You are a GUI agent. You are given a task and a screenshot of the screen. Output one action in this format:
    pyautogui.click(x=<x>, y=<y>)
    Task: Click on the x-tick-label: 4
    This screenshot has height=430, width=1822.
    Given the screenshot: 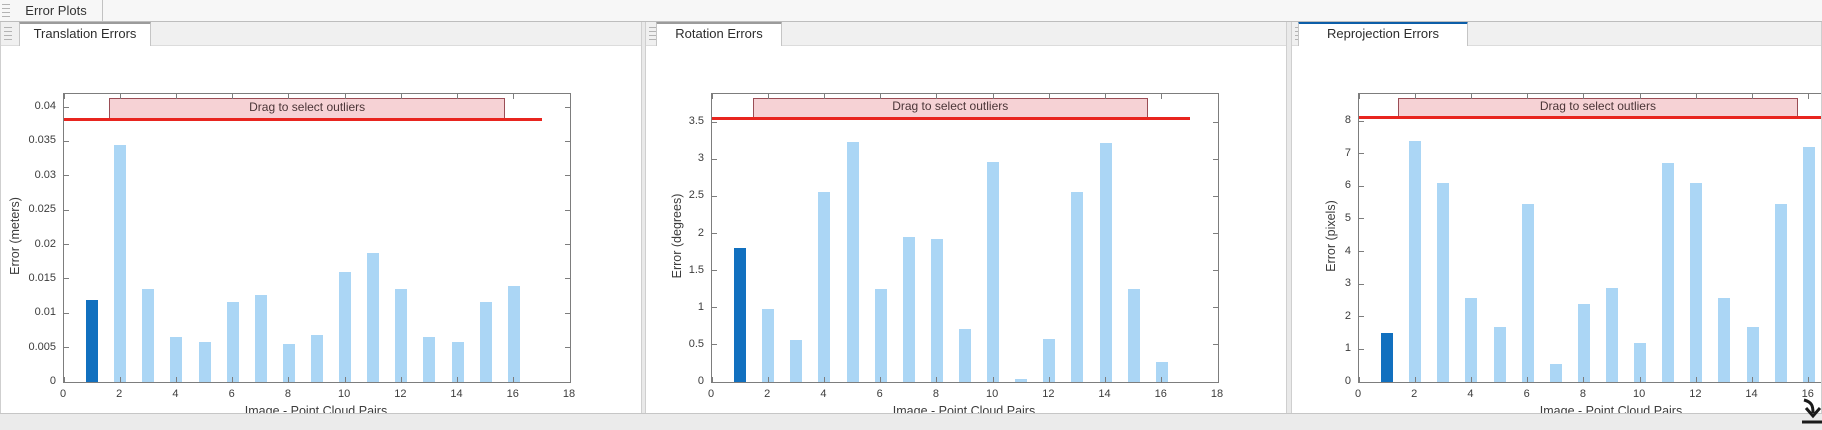 What is the action you would take?
    pyautogui.click(x=1470, y=394)
    